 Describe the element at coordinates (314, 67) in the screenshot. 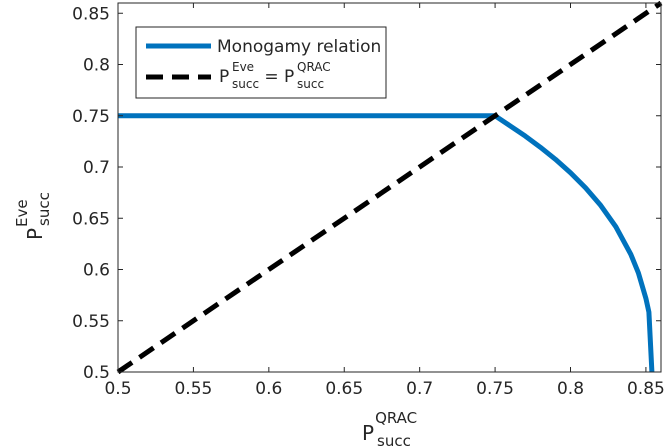

I see `legend-eq-sup2: QRAC` at that location.